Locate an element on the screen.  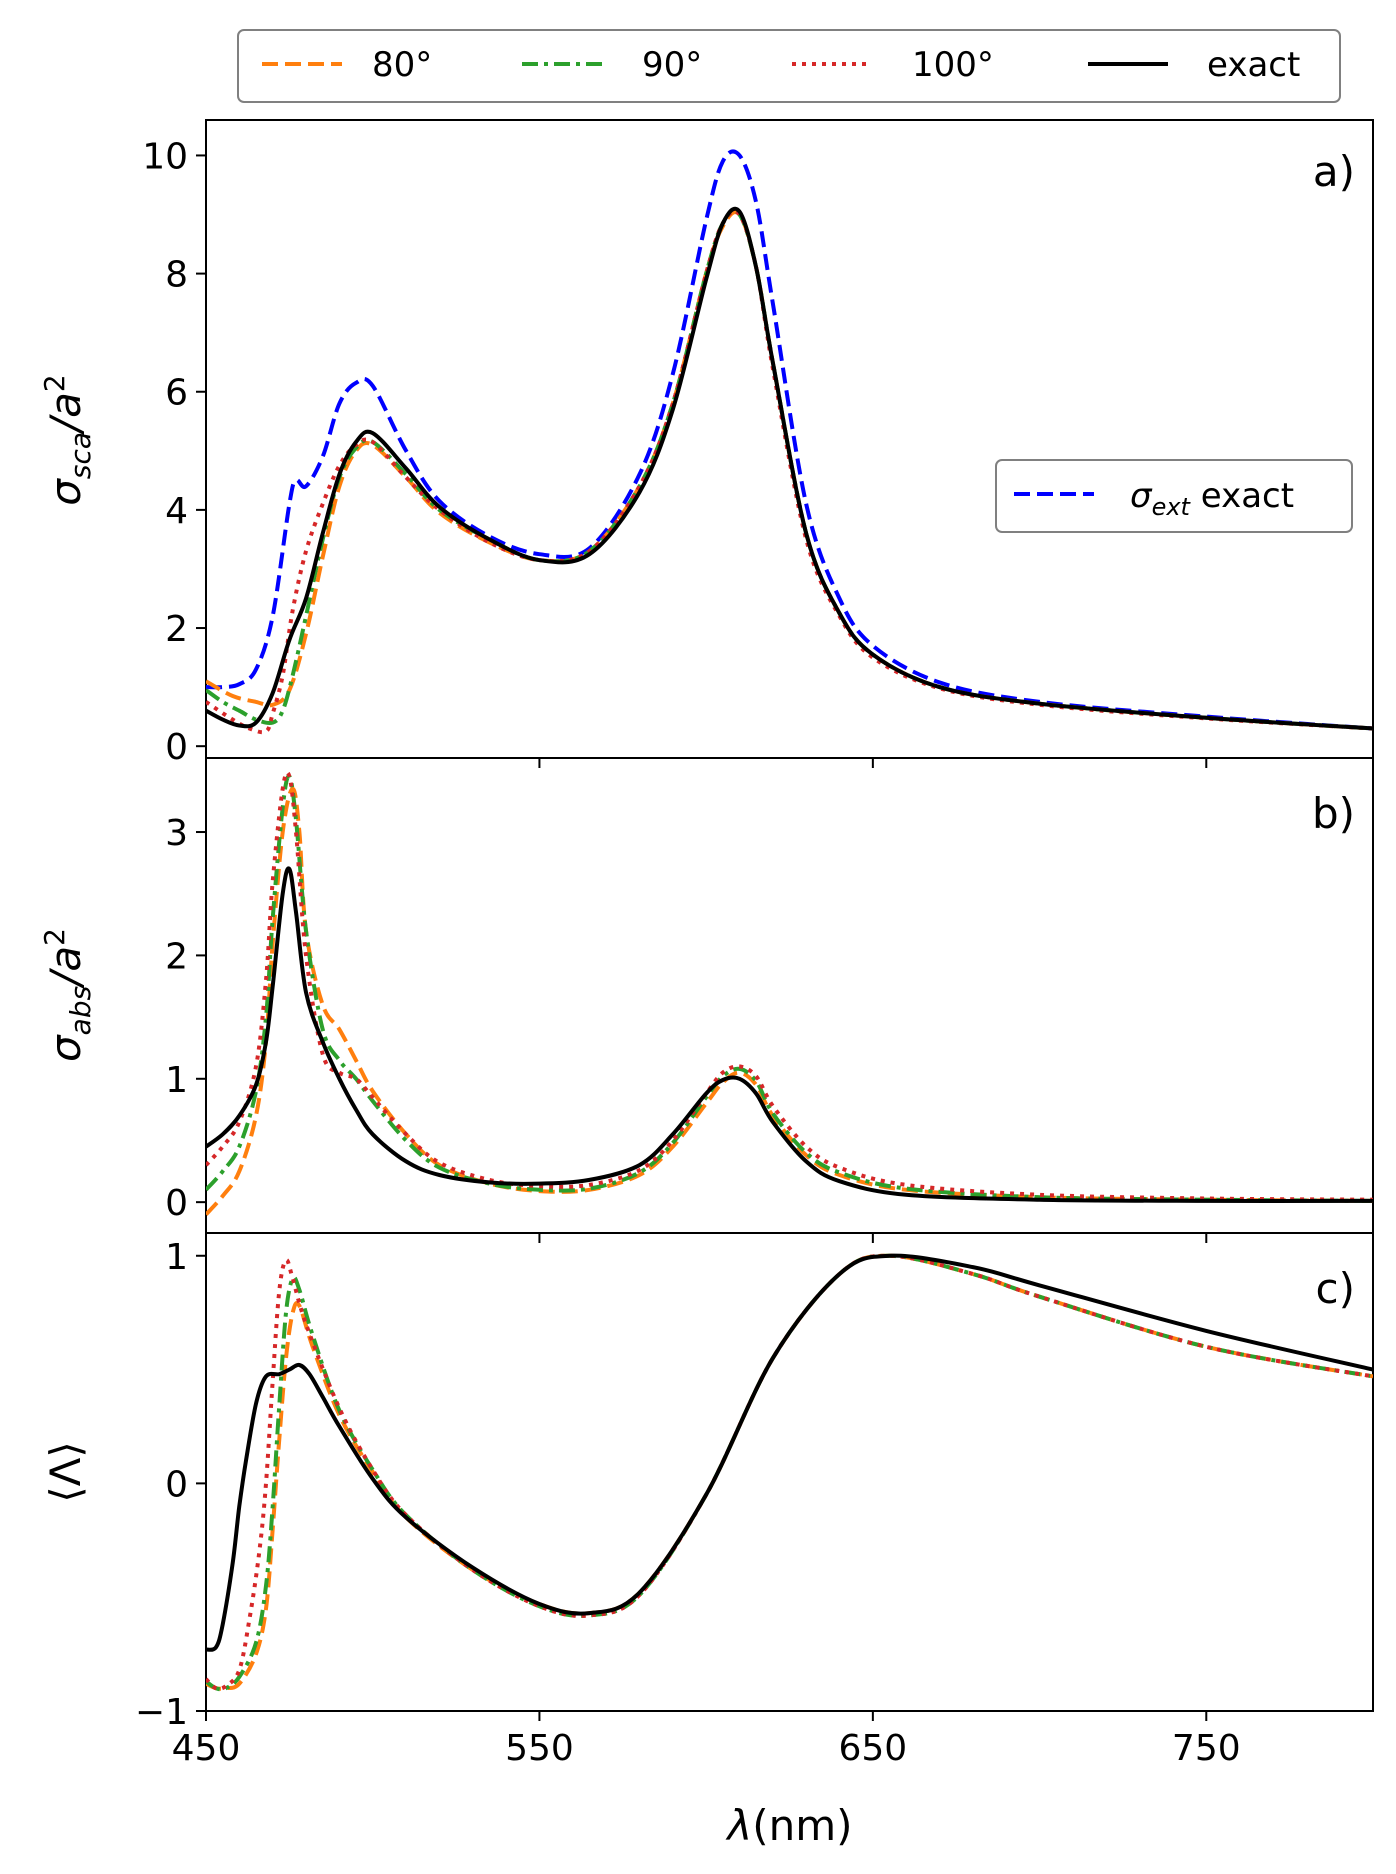
panel-b-ylabel-sym: σ is located at coordinates (65, 1048).